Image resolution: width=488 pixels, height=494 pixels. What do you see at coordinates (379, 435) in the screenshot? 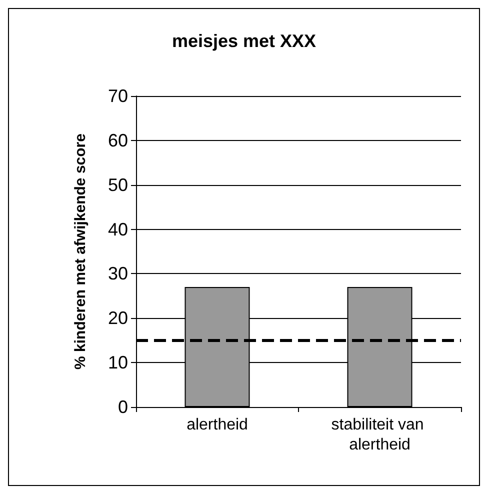
I see `x-tick-label: stabiliteit van alertheid` at bounding box center [379, 435].